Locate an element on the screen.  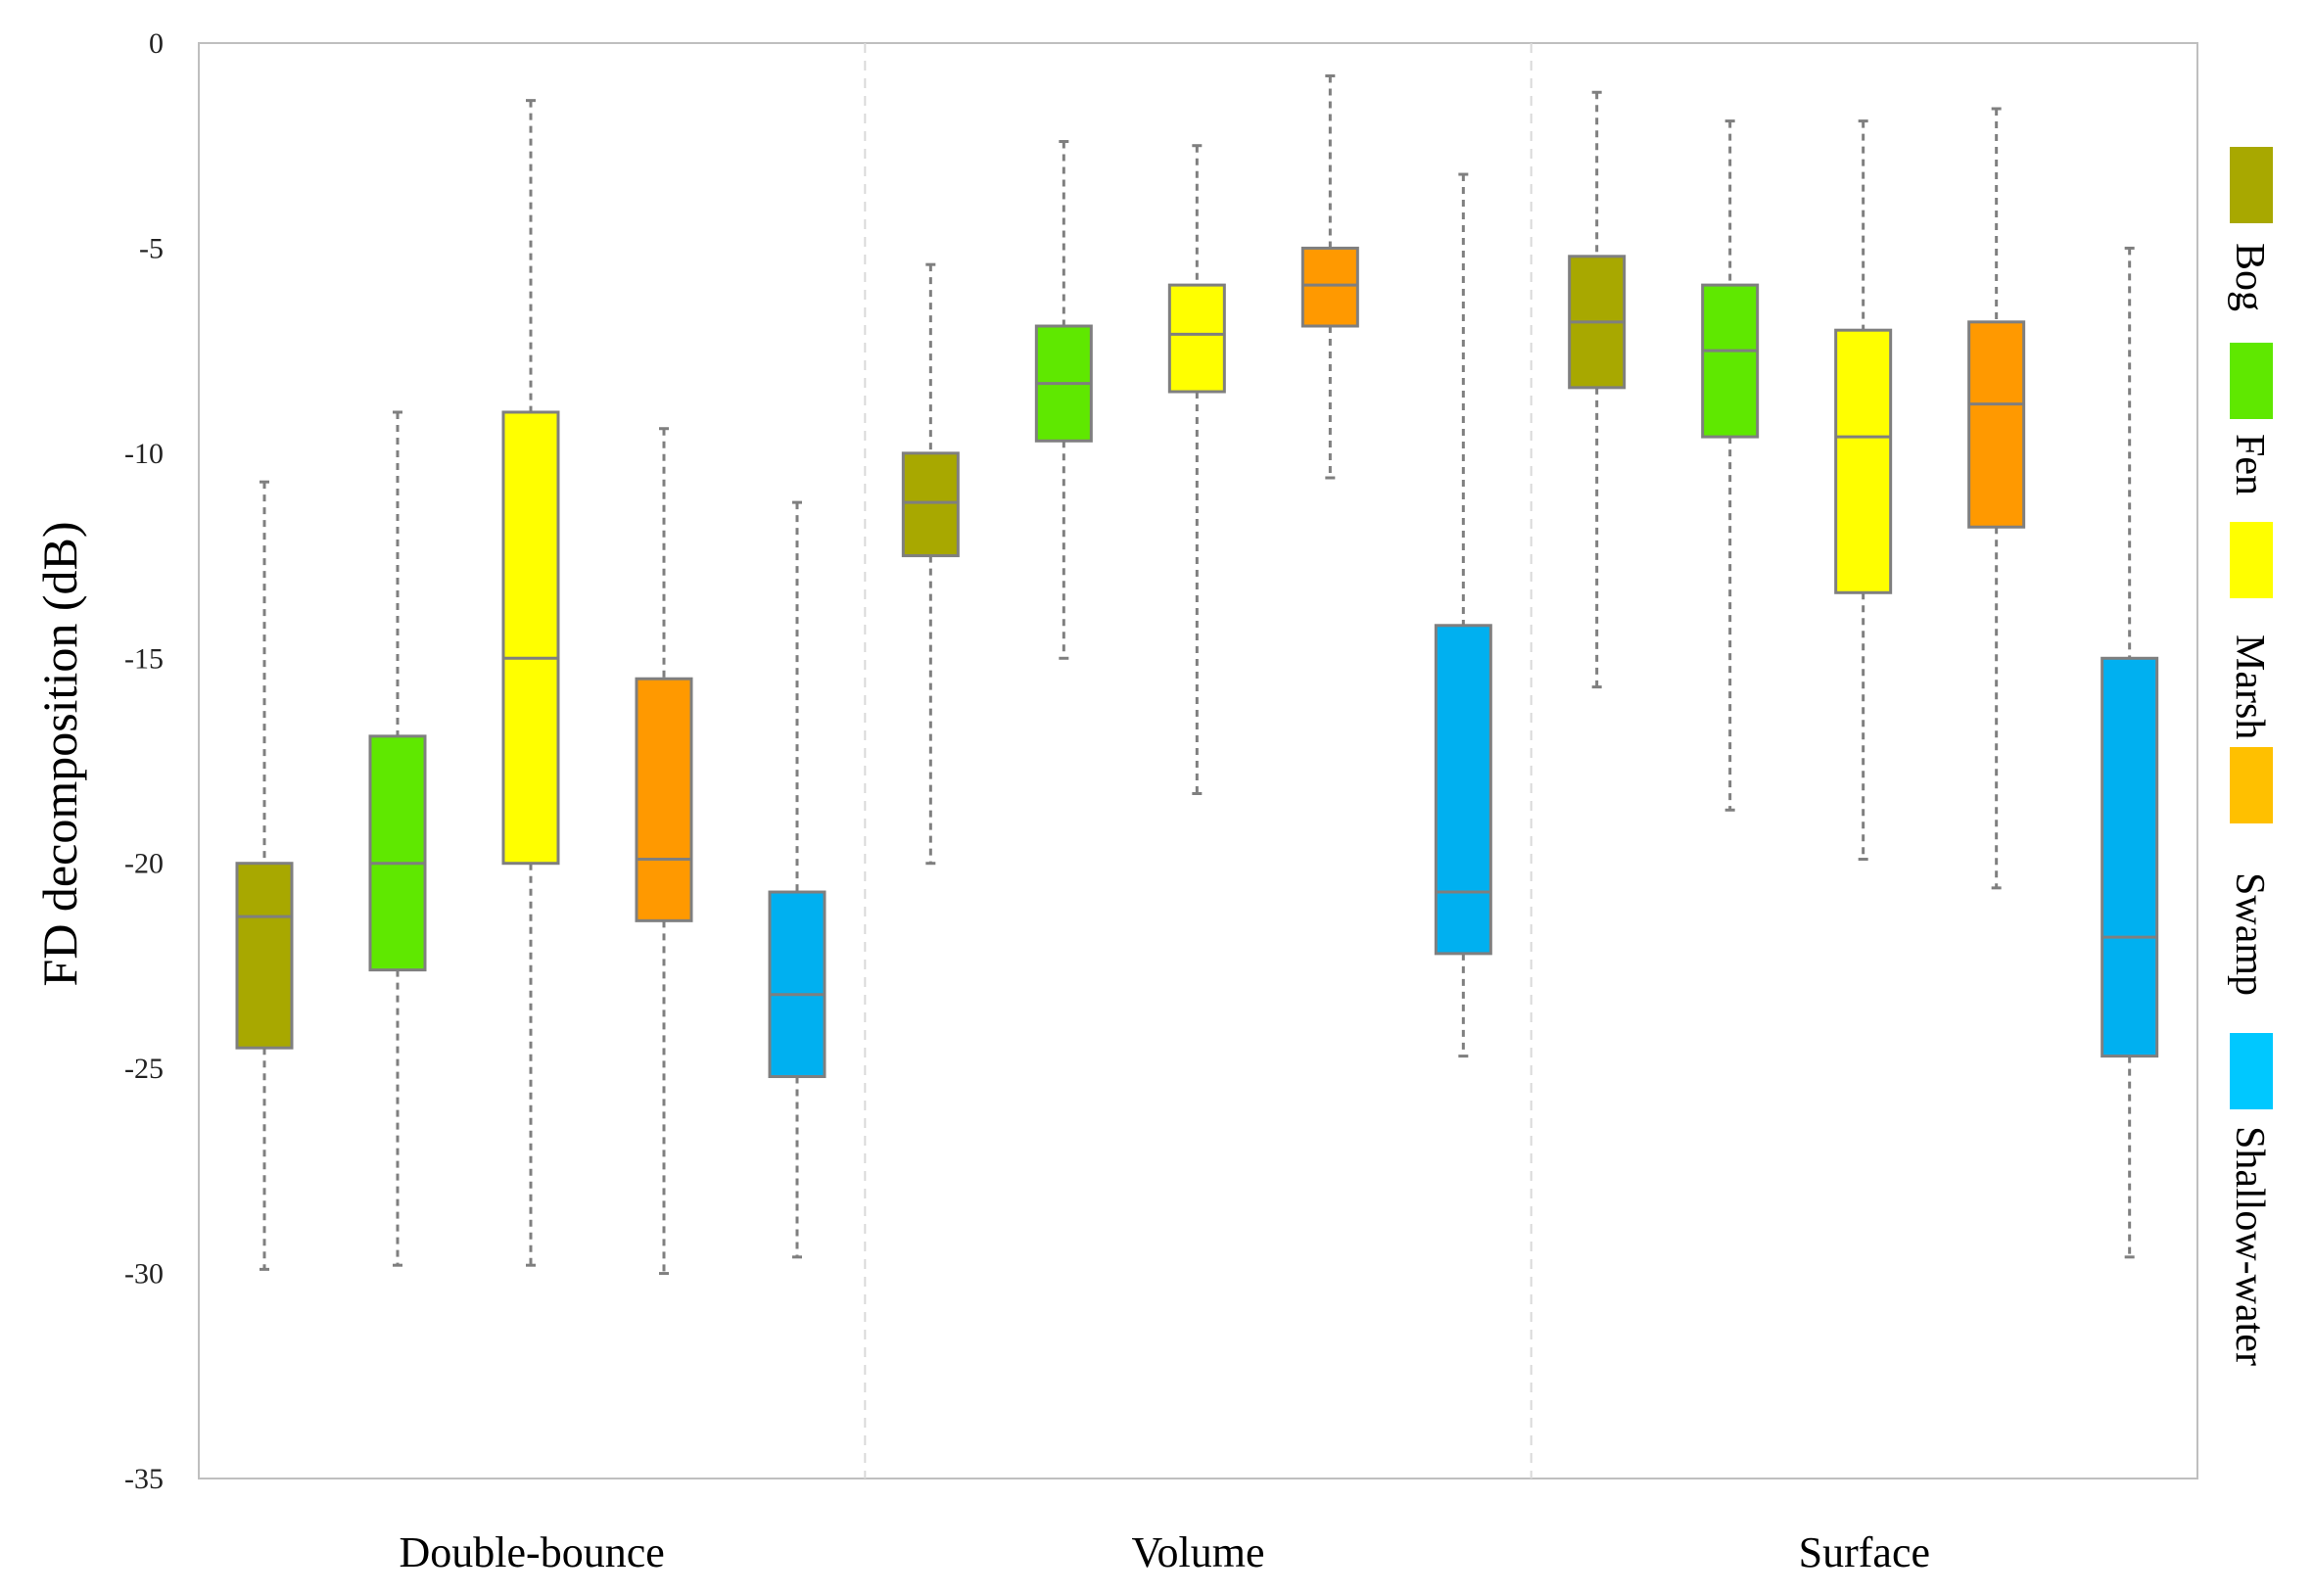
y-tick-label: 0 is located at coordinates (156, 43).